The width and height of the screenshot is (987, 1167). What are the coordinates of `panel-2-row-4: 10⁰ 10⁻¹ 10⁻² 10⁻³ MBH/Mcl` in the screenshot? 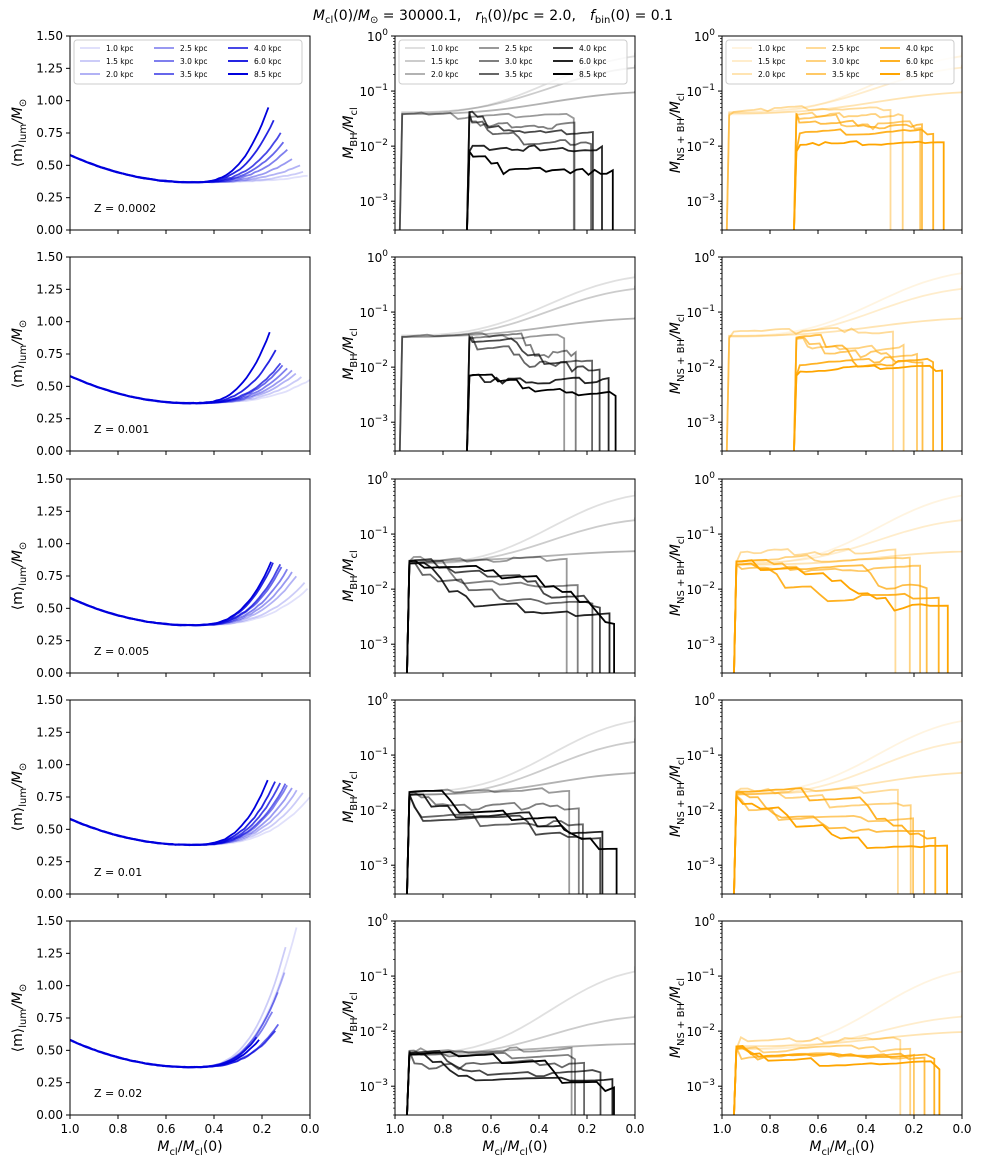 It's located at (488, 795).